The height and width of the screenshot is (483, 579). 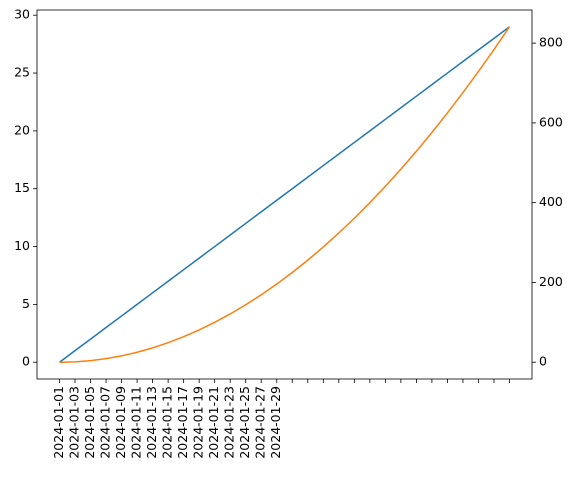 What do you see at coordinates (105, 422) in the screenshot?
I see `x-tick-label: 2024-01-07` at bounding box center [105, 422].